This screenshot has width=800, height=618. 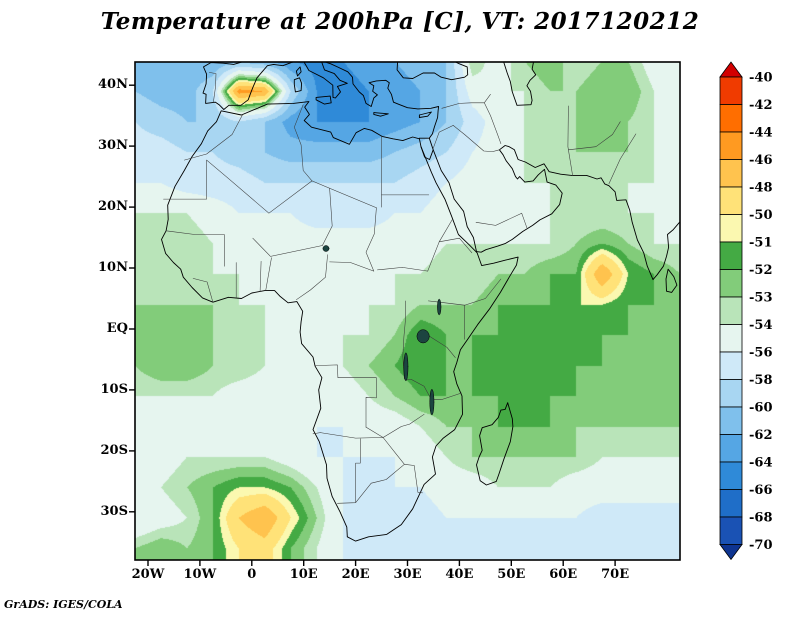 What do you see at coordinates (761, 545) in the screenshot?
I see `colorbar-tick-label: -70` at bounding box center [761, 545].